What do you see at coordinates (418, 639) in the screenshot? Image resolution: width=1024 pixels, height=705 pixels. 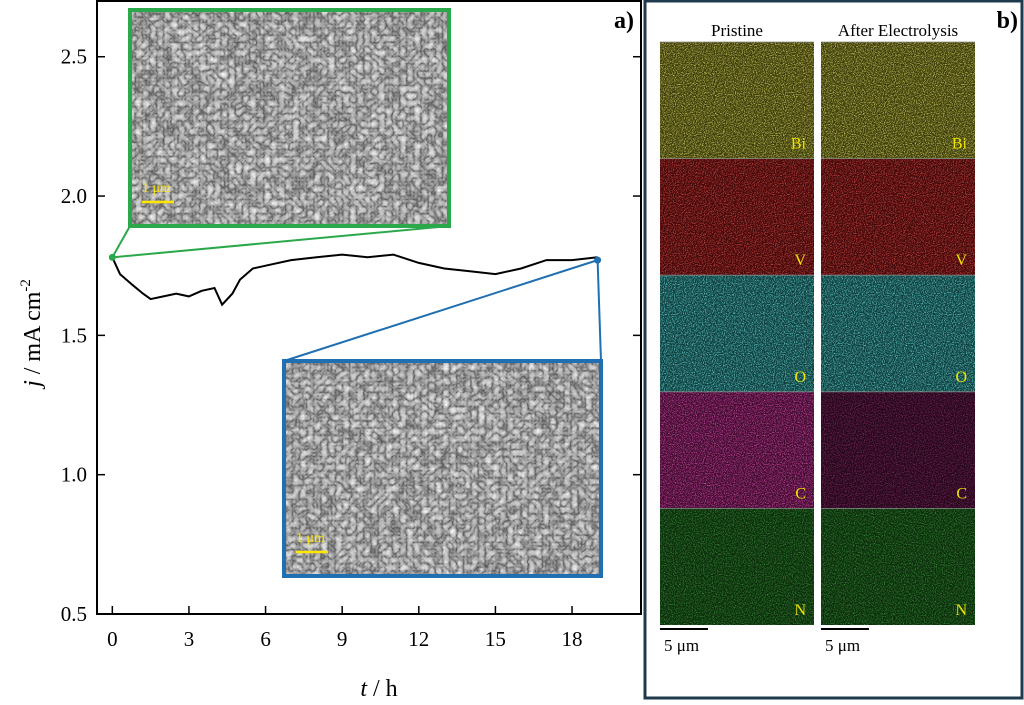 I see `x-tick-label: 12` at bounding box center [418, 639].